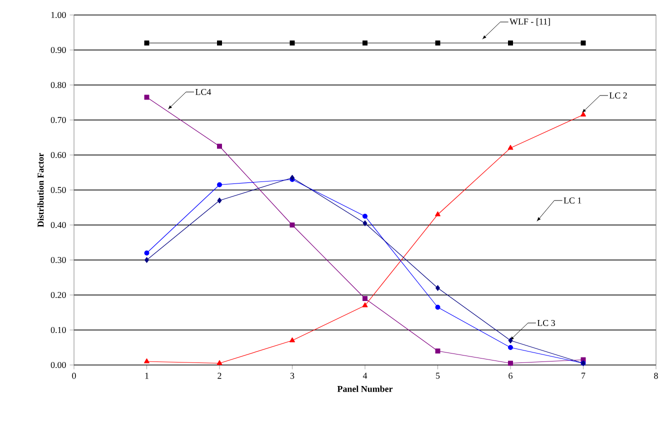 This screenshot has width=670, height=423. Describe the element at coordinates (204, 92) in the screenshot. I see `annotation: LC4` at that location.